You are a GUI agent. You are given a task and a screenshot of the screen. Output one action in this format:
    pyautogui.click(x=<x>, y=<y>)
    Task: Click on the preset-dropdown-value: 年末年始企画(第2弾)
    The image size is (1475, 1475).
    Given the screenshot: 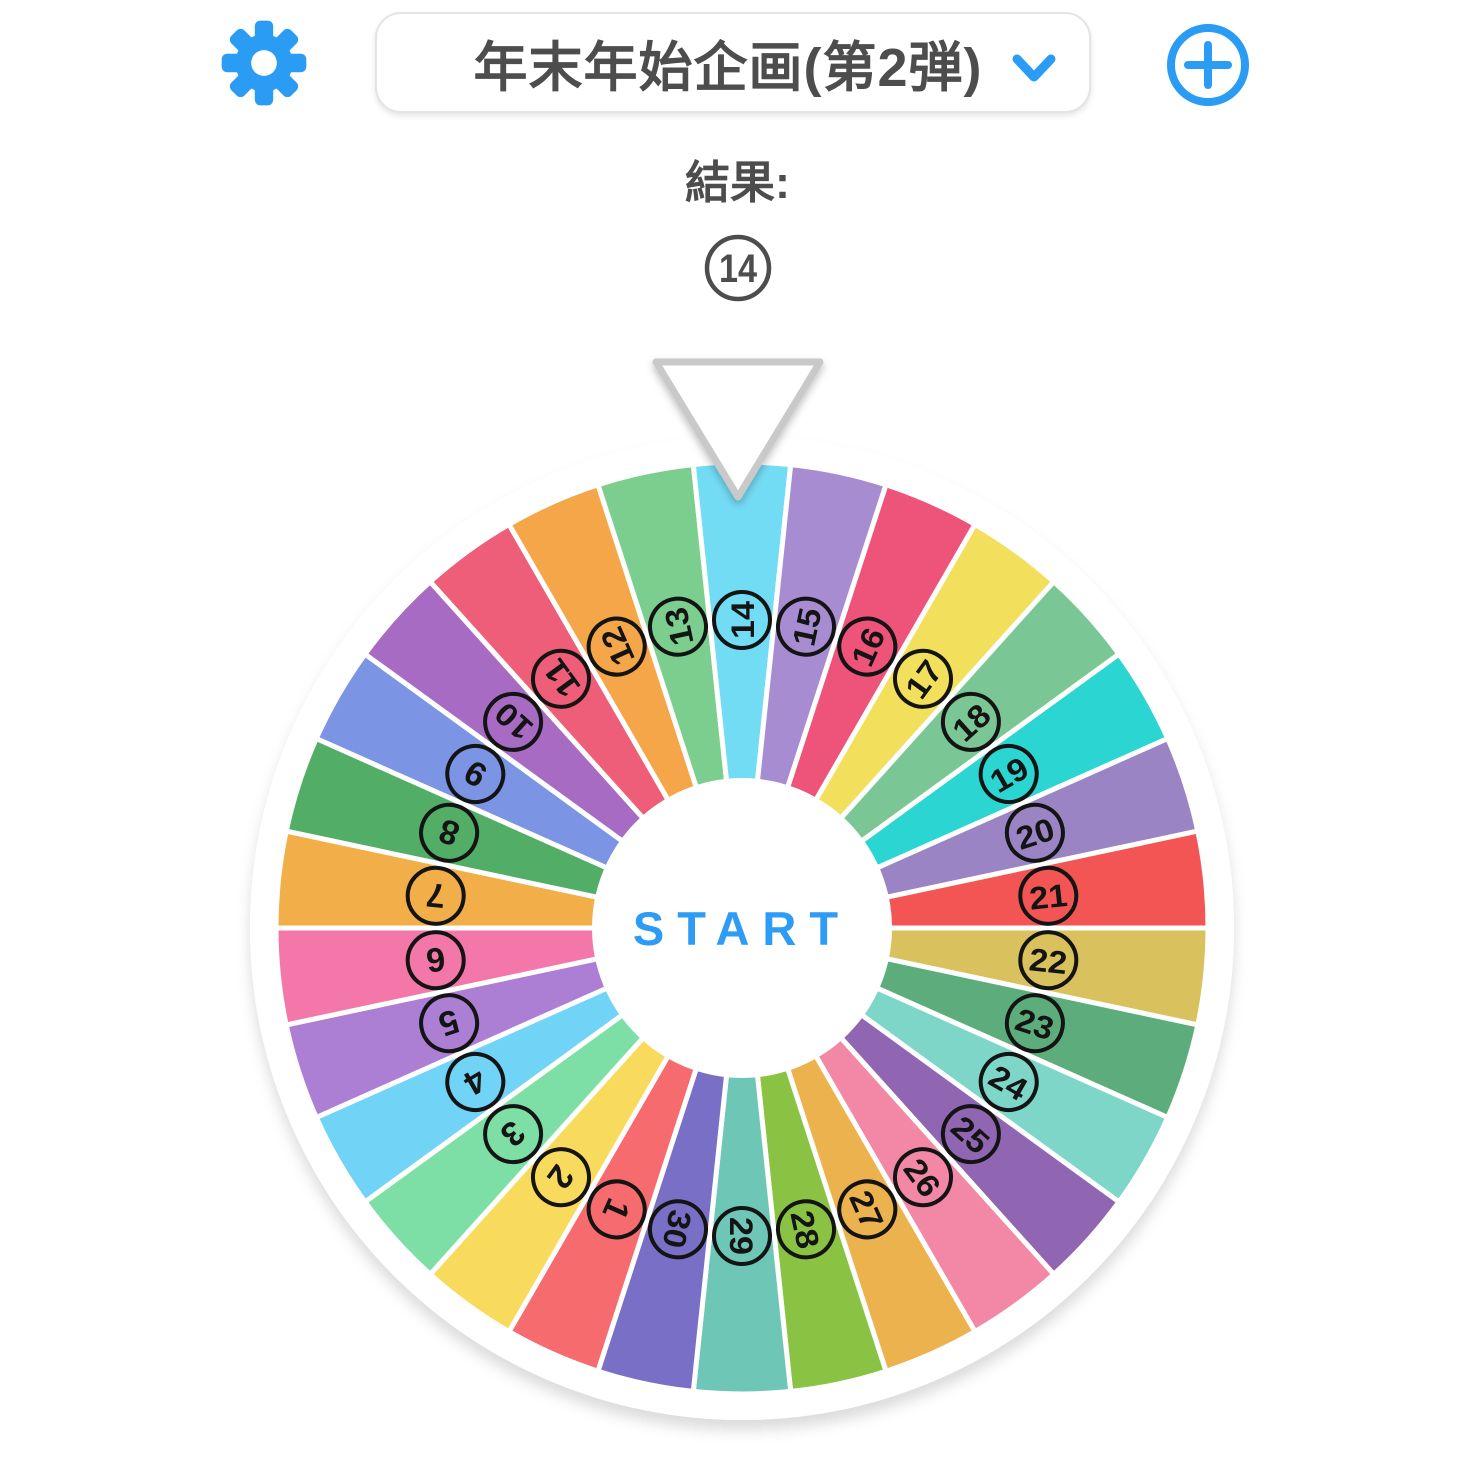 What is the action you would take?
    pyautogui.click(x=728, y=68)
    